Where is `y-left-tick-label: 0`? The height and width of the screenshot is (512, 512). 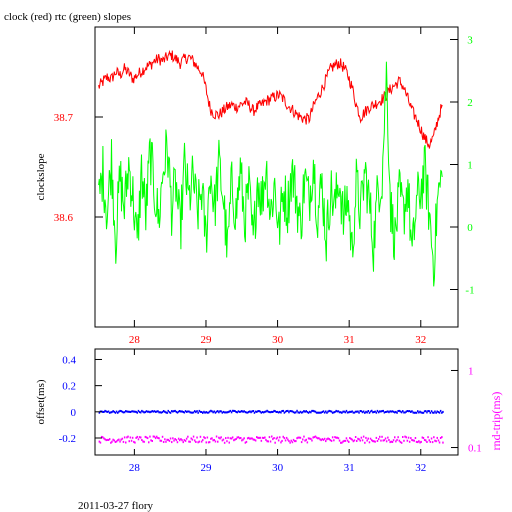 y-left-tick-label: 0 is located at coordinates (74, 413).